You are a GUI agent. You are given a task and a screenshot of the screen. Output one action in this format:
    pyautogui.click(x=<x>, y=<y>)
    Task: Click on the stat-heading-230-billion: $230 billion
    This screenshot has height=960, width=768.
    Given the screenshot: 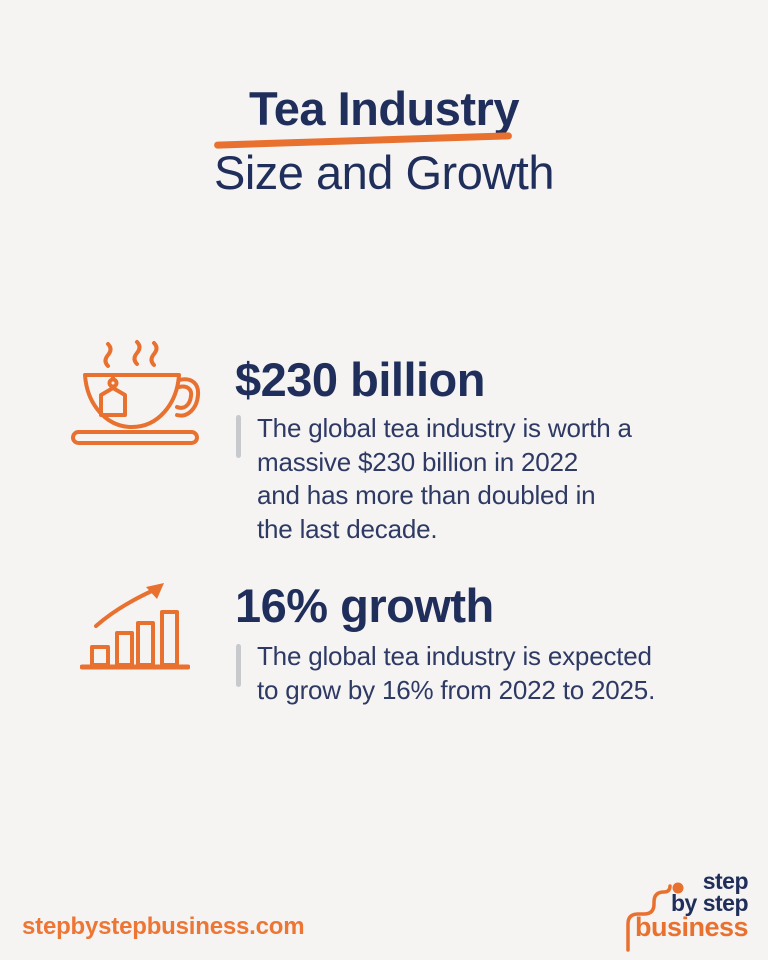 What is the action you would take?
    pyautogui.click(x=360, y=379)
    